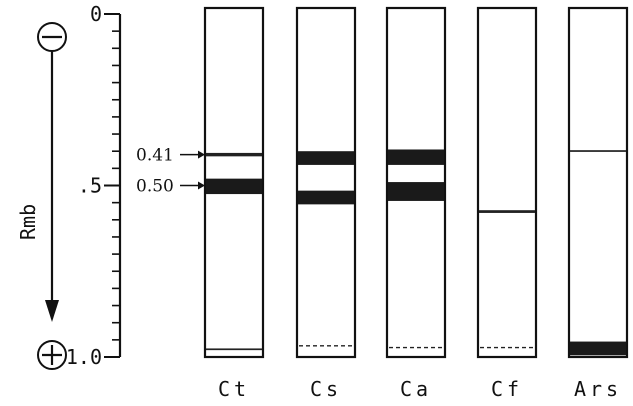 The height and width of the screenshot is (406, 633). Describe the element at coordinates (96, 14) in the screenshot. I see `tick-label: 0` at that location.